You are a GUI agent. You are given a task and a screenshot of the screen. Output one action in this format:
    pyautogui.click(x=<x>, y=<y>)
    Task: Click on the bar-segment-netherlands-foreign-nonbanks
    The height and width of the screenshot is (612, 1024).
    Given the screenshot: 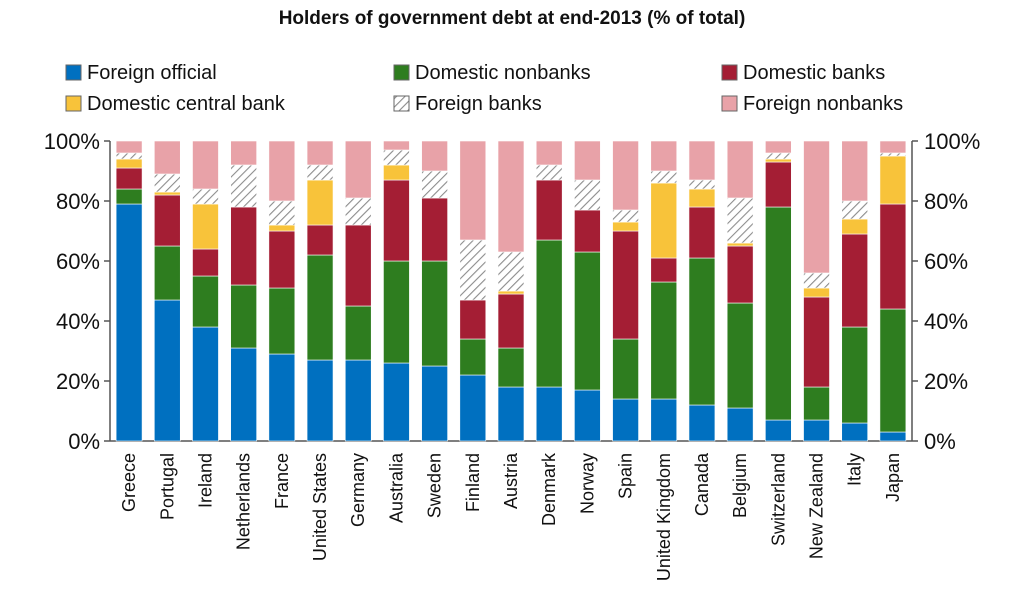 What is the action you would take?
    pyautogui.click(x=243, y=153)
    